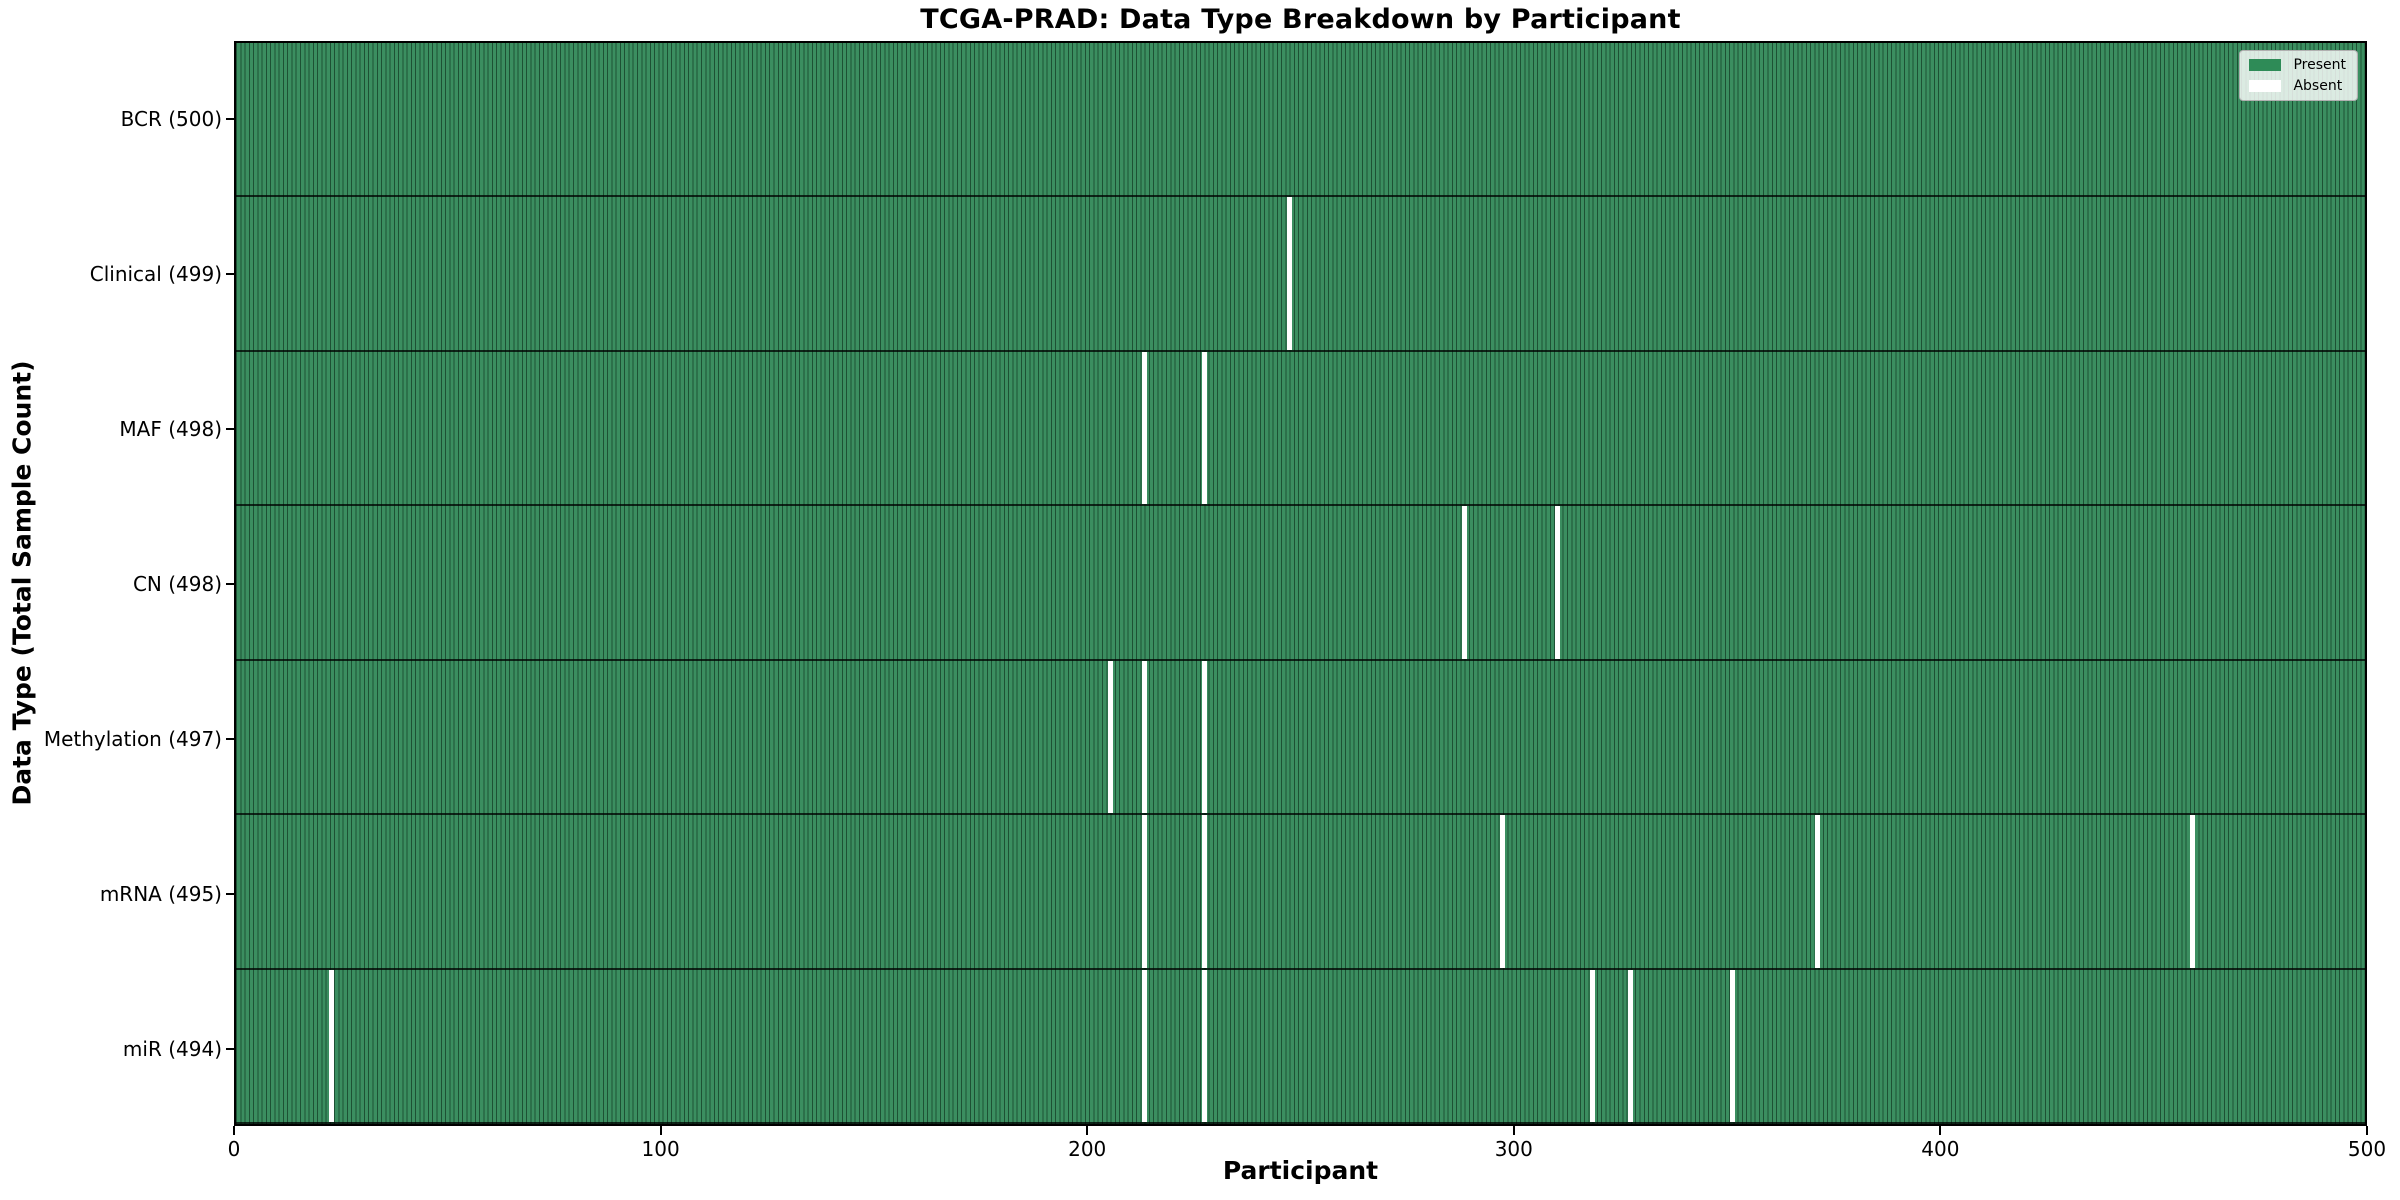 This screenshot has height=1200, width=2400. What do you see at coordinates (177, 583) in the screenshot?
I see `y-tick-label-cn: CN (498)` at bounding box center [177, 583].